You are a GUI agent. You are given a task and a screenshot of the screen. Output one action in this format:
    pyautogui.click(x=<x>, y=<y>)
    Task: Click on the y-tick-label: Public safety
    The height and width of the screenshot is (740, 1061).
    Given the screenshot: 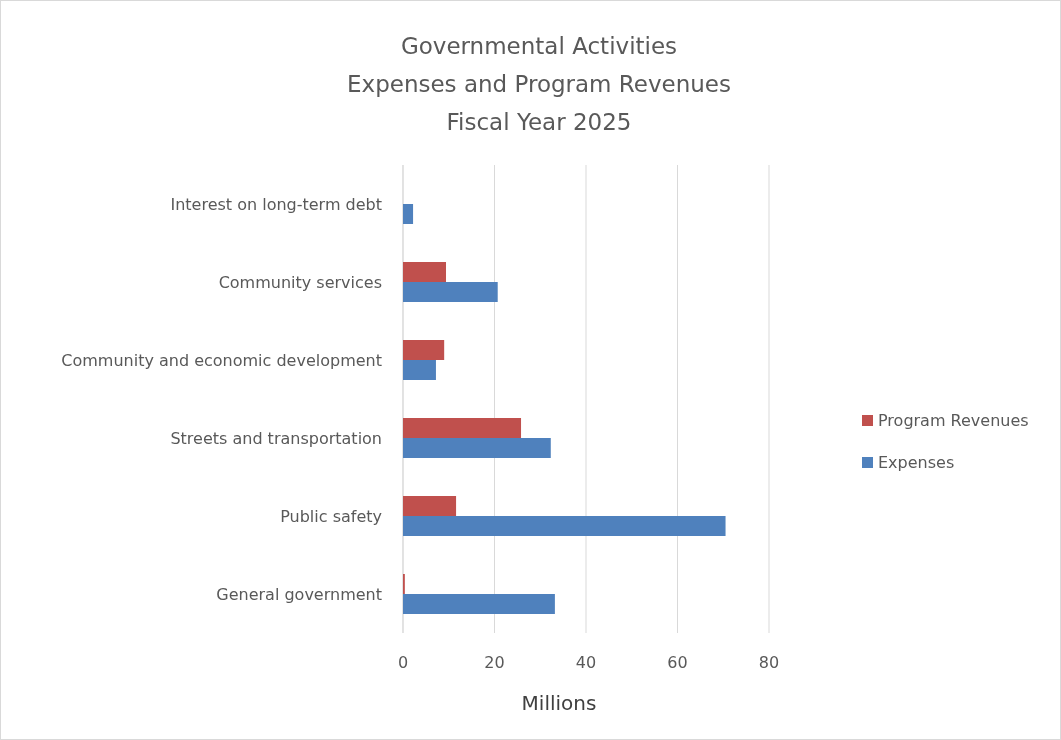 What is the action you would take?
    pyautogui.click(x=331, y=516)
    